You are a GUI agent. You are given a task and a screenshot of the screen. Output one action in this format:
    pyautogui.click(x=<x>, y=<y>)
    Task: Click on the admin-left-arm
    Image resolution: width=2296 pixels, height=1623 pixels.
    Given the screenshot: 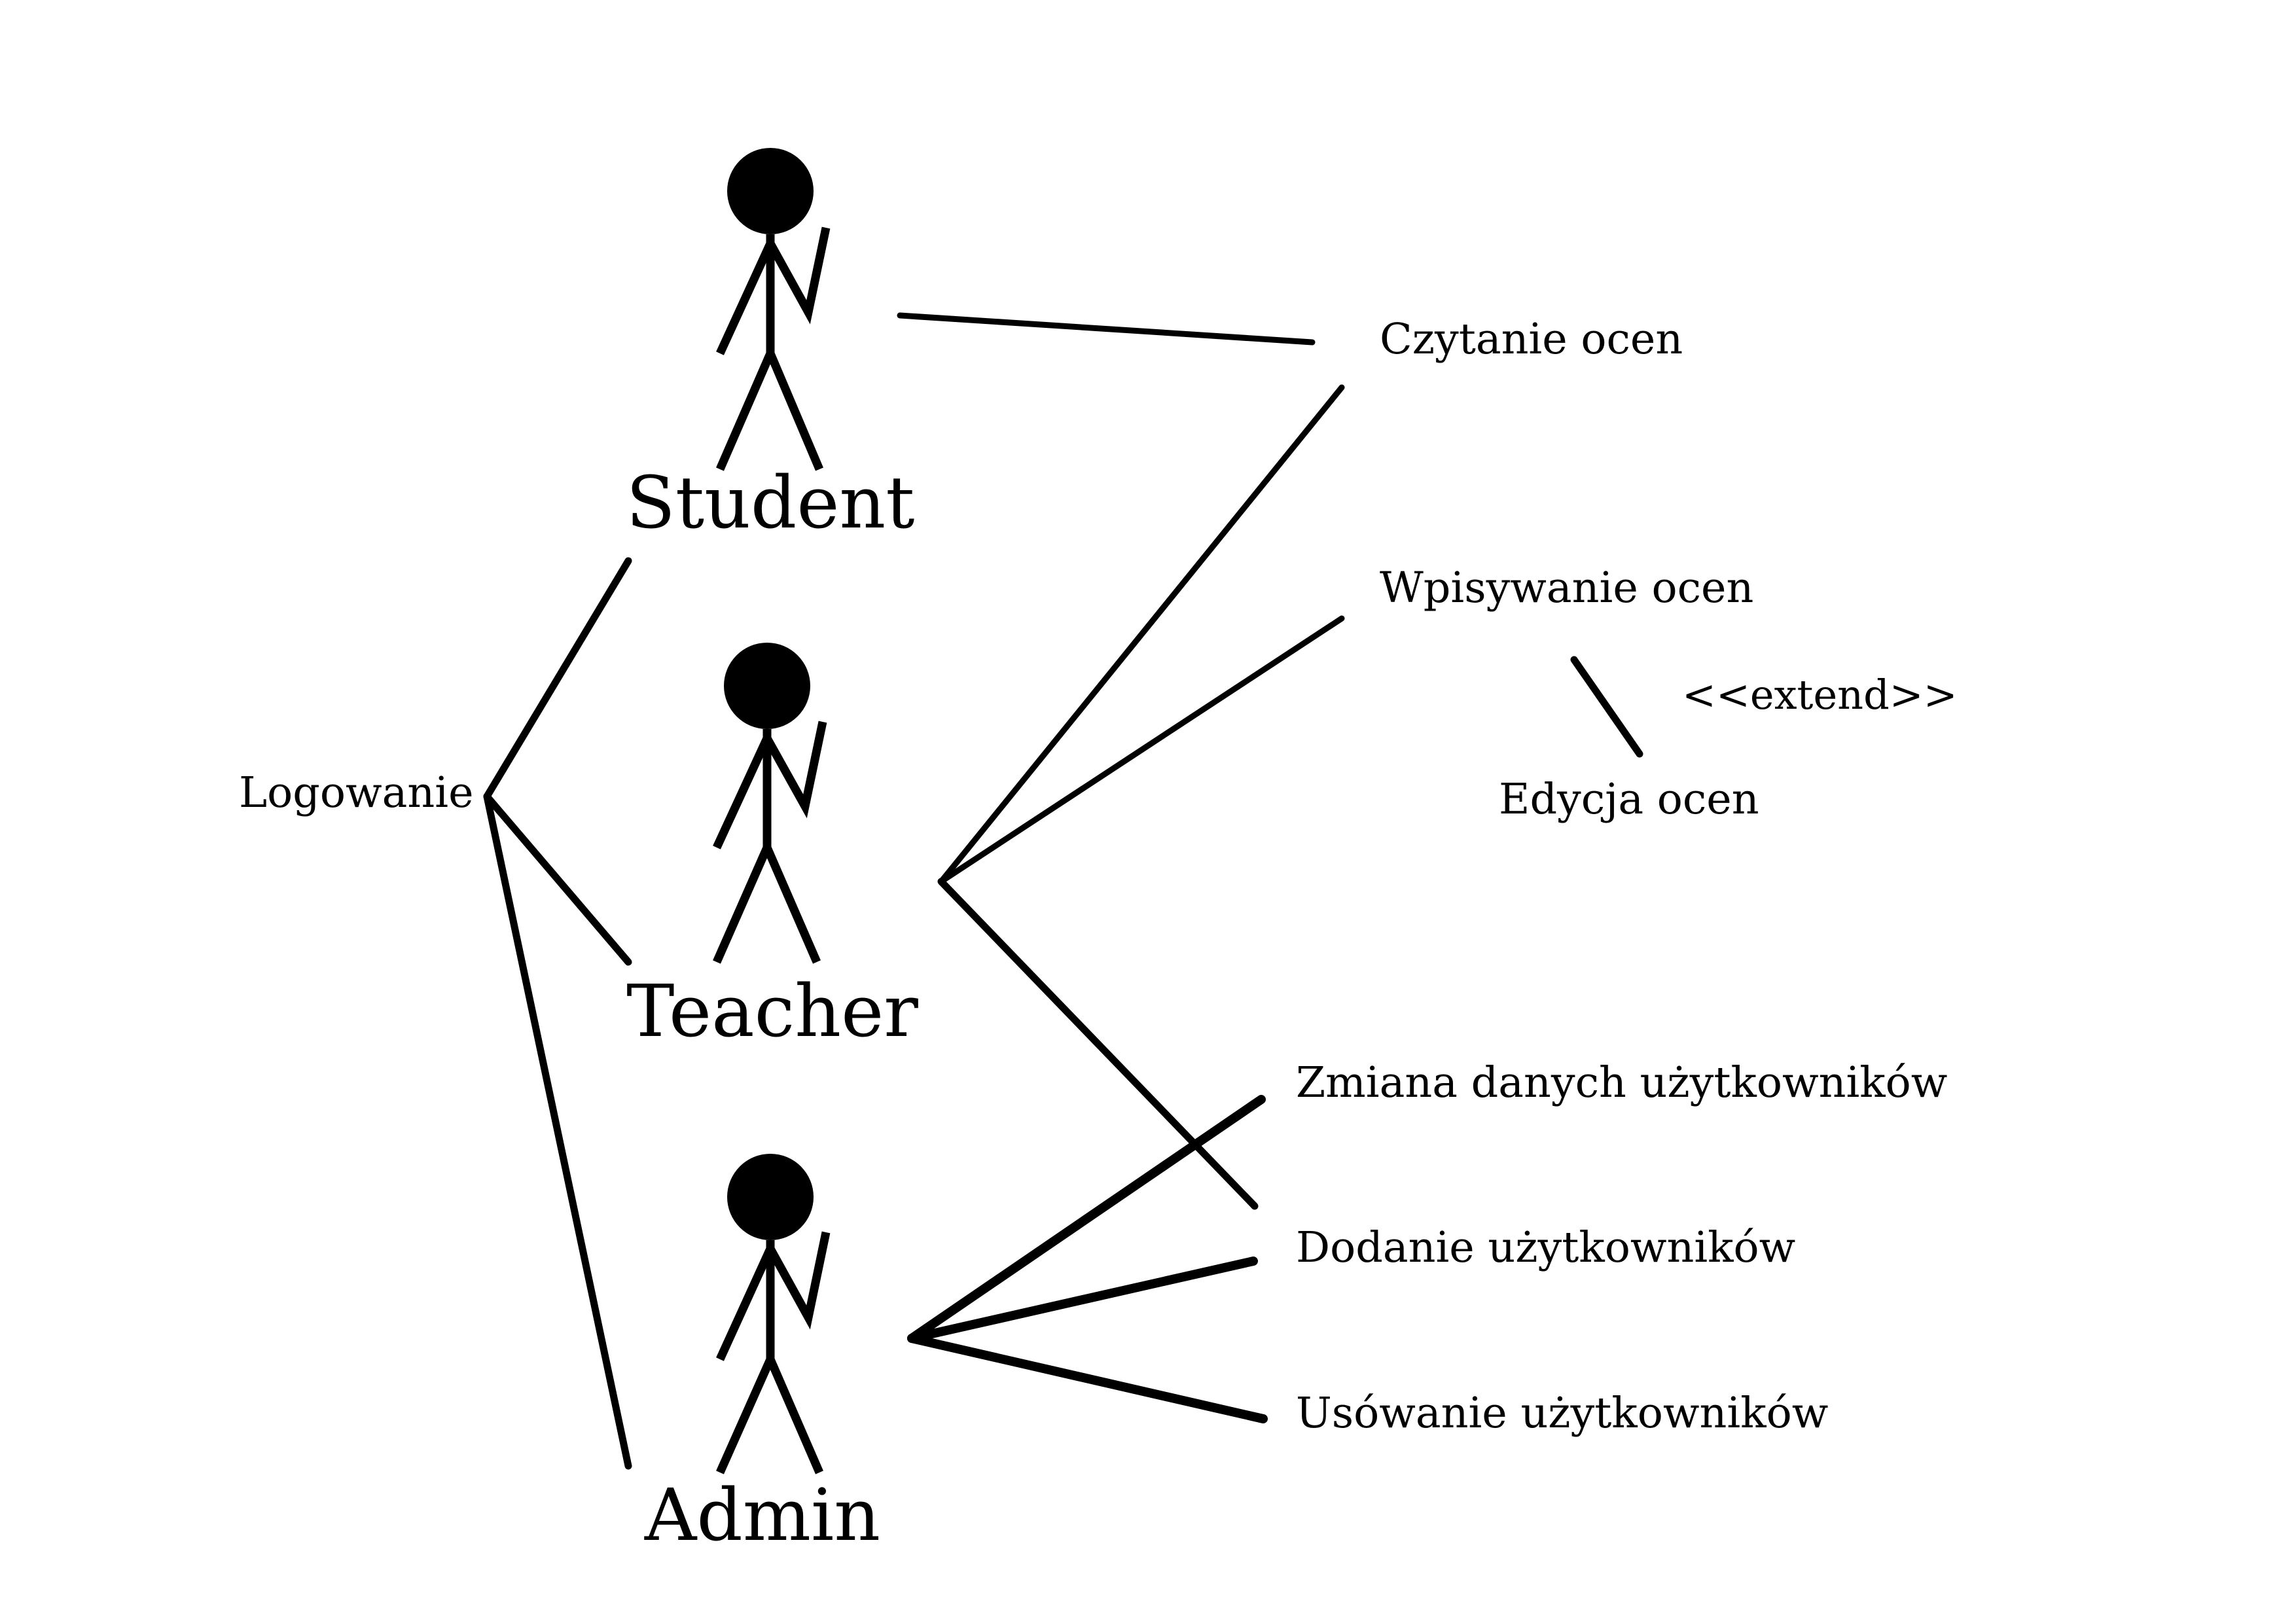 What is the action you would take?
    pyautogui.click(x=745, y=1304)
    